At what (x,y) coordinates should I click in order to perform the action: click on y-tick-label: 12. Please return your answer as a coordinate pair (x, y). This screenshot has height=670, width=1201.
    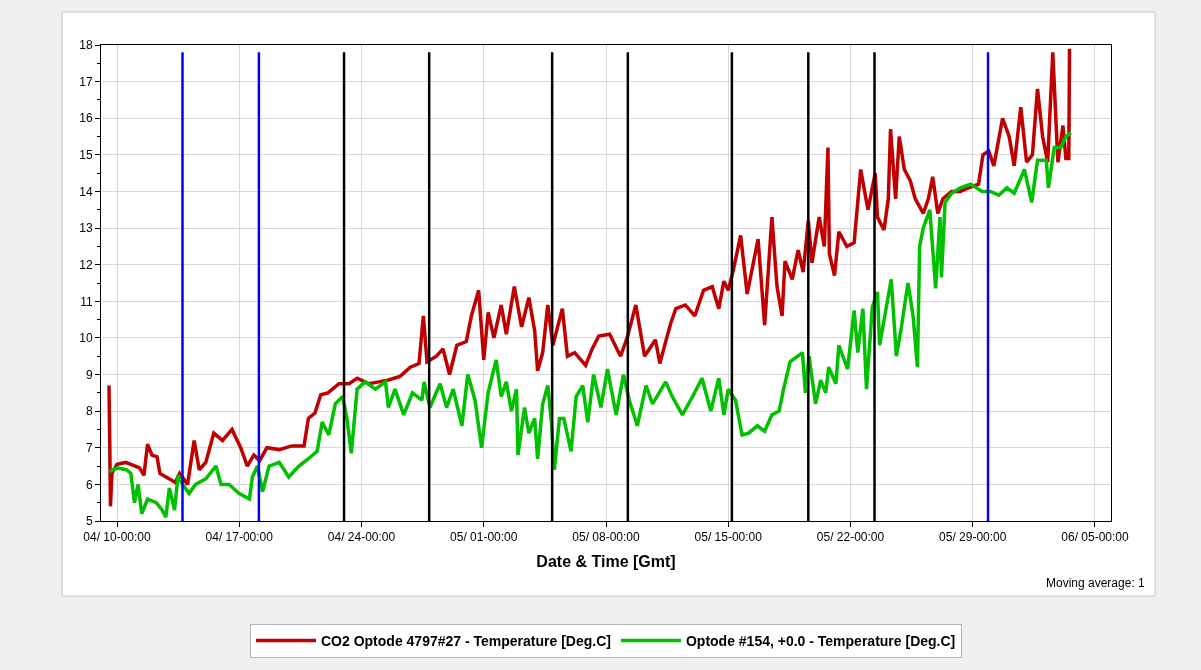
    Looking at the image, I should click on (86, 264).